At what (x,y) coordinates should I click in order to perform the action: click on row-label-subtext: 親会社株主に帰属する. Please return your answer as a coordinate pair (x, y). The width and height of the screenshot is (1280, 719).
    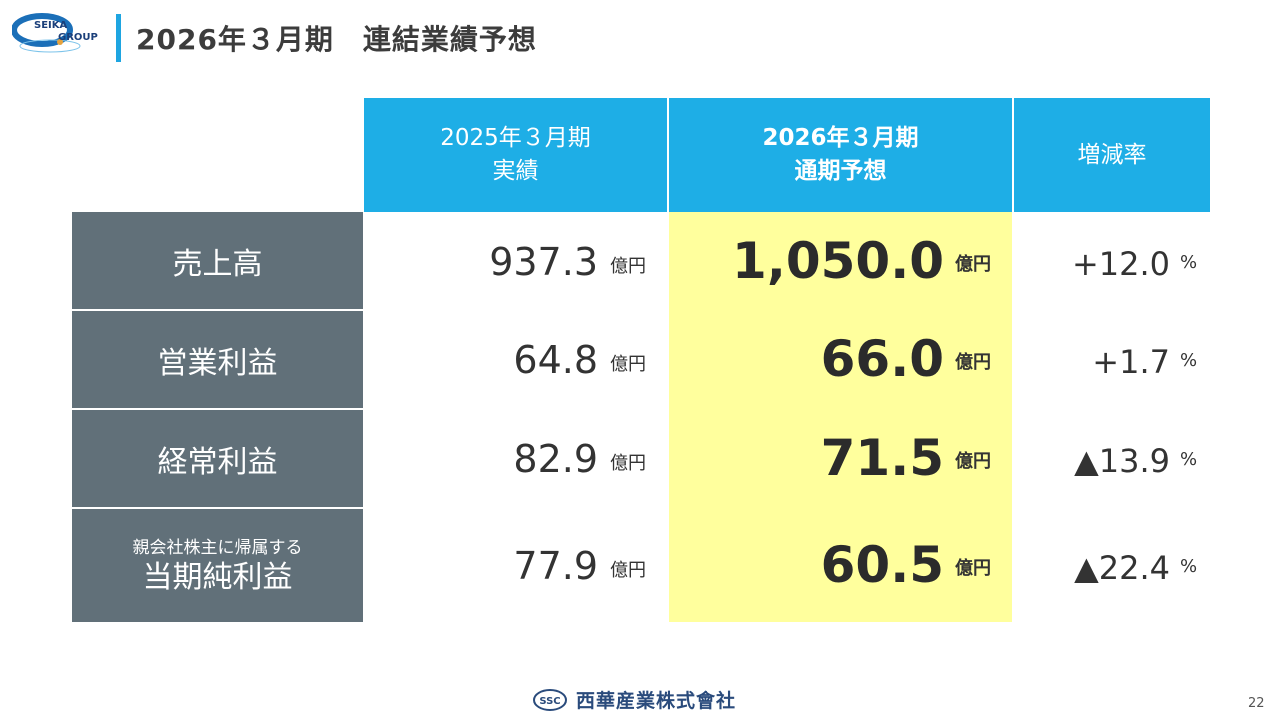
    Looking at the image, I should click on (217, 547).